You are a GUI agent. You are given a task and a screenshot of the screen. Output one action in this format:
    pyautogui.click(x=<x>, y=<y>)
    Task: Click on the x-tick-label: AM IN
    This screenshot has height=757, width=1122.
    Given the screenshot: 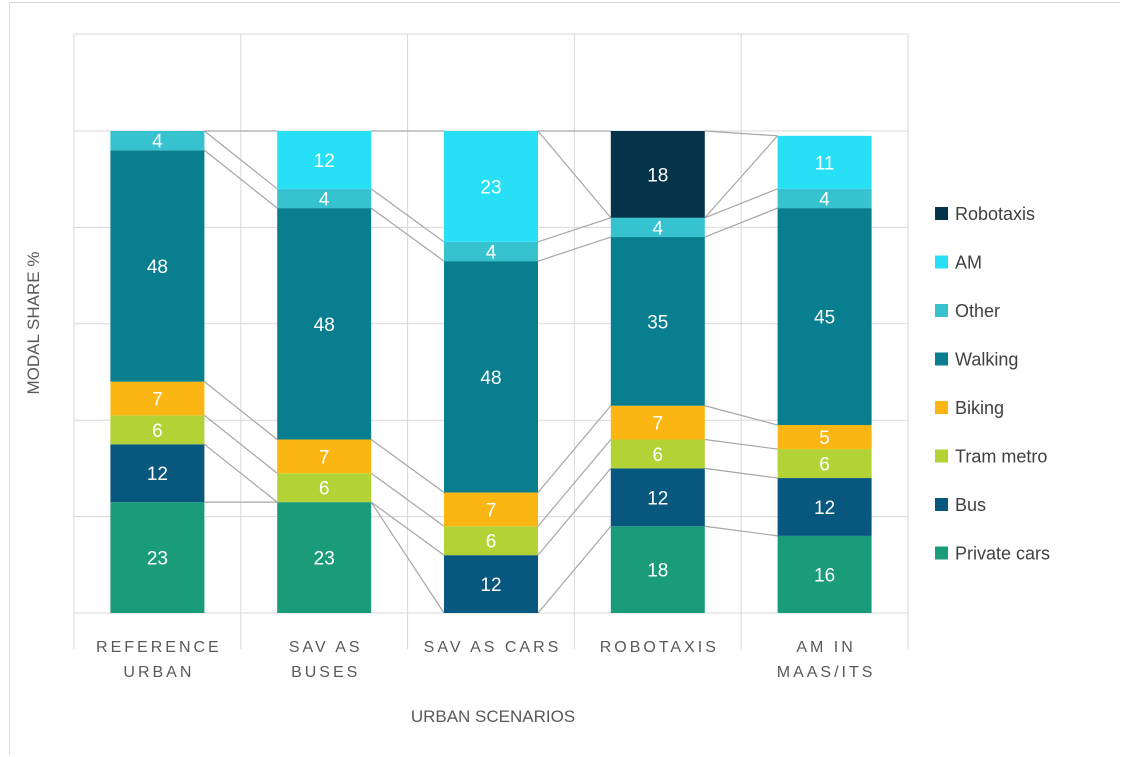 What is the action you would take?
    pyautogui.click(x=825, y=647)
    